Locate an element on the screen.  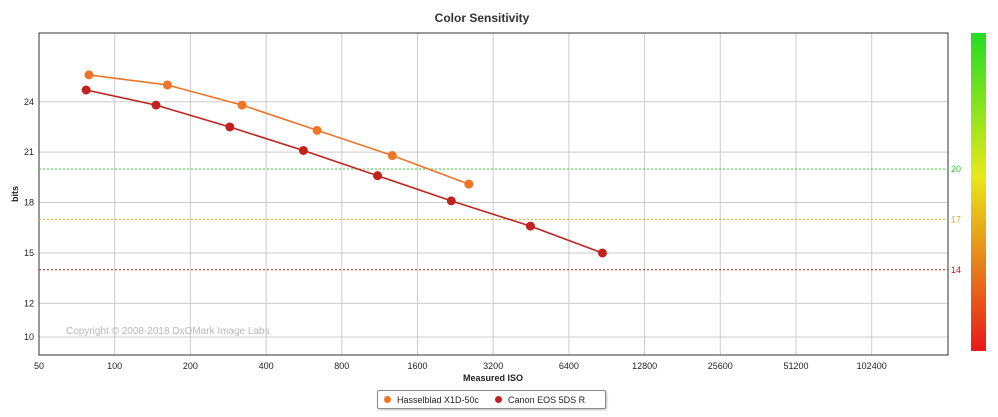
y-tick-label: 12 is located at coordinates (29, 303).